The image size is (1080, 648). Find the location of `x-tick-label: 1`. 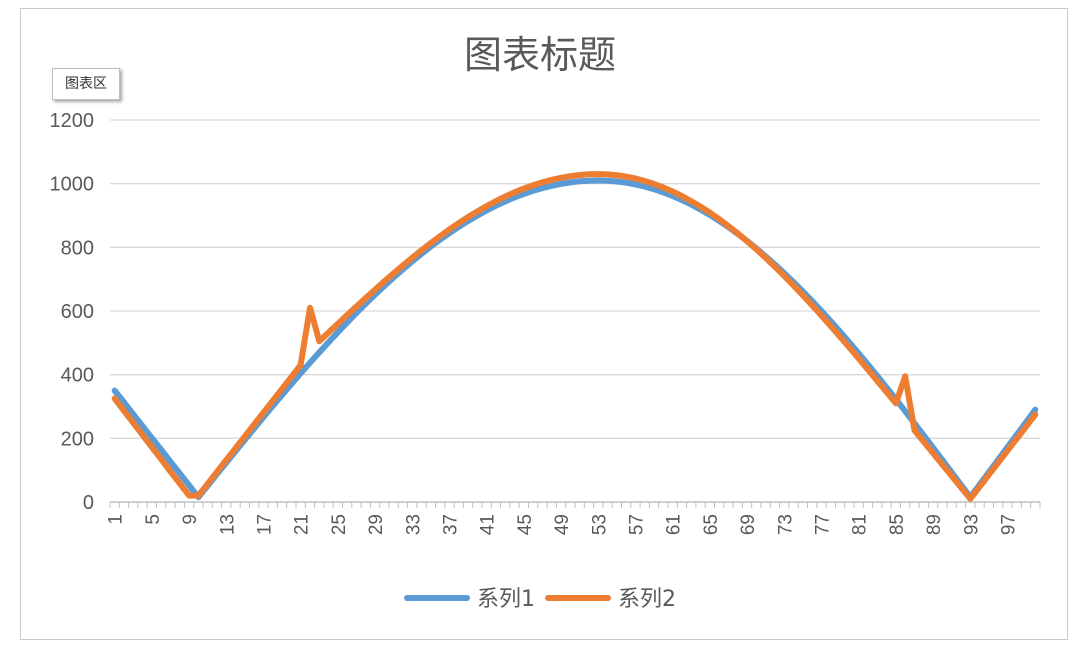

x-tick-label: 1 is located at coordinates (116, 519).